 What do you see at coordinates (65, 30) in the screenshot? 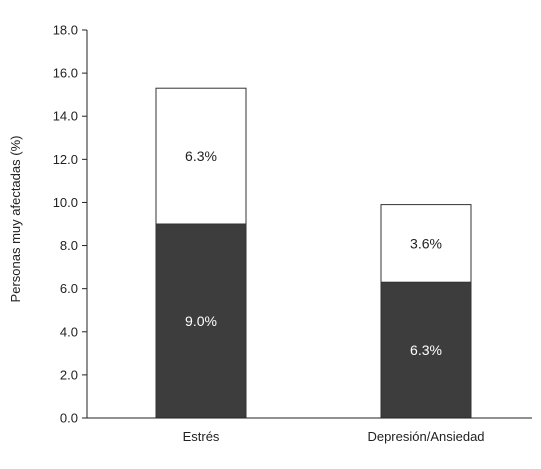
I see `y-tick-label: 18.0` at bounding box center [65, 30].